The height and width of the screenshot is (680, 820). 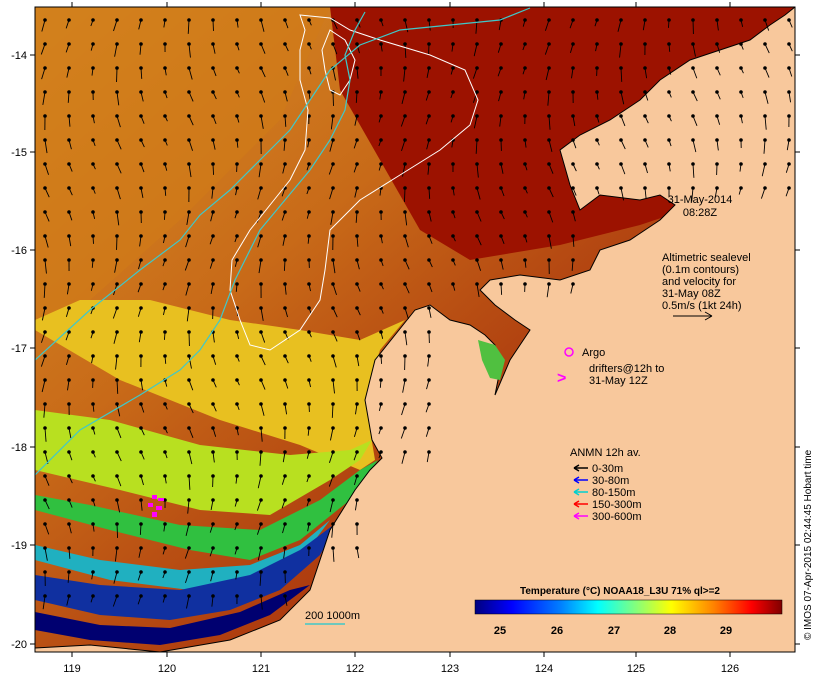 I want to click on peninsula-green, so click(x=491, y=360).